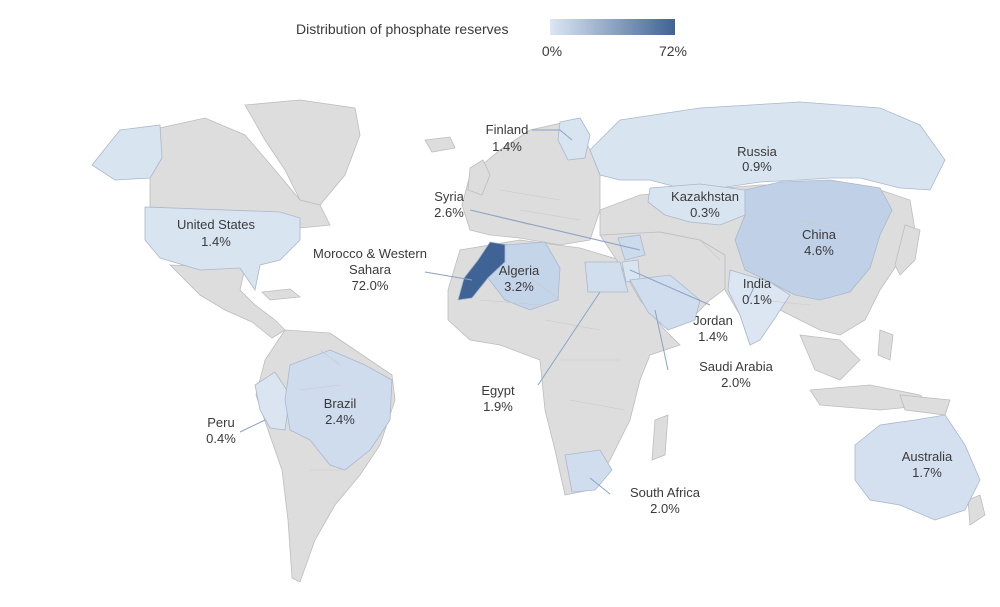 The width and height of the screenshot is (1000, 607). Describe the element at coordinates (713, 336) in the screenshot. I see `label-jordan-value: 1.4%` at that location.